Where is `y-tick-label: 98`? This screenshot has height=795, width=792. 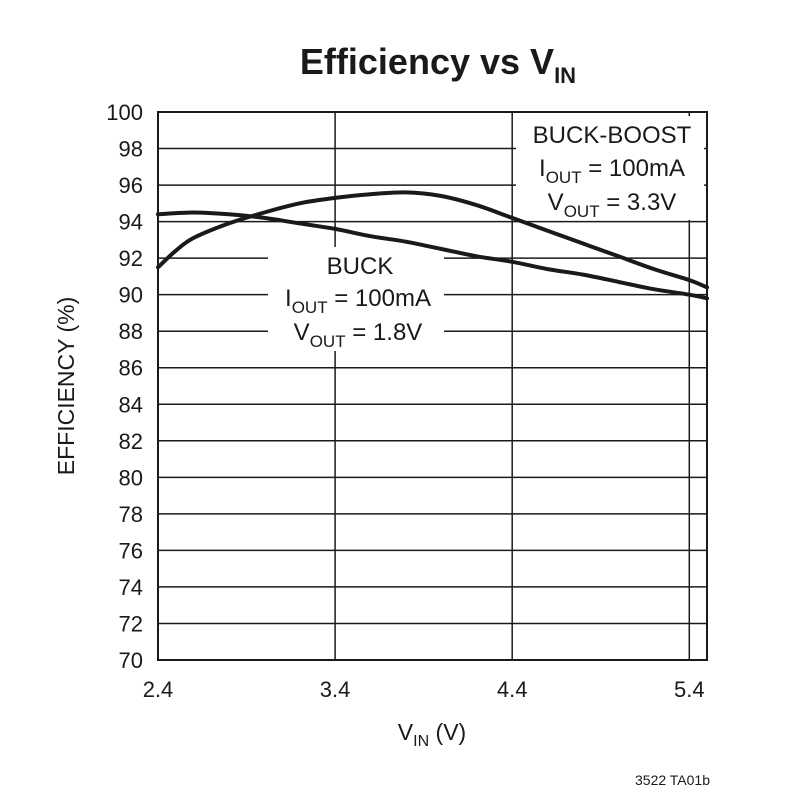
y-tick-label: 98 is located at coordinates (131, 149).